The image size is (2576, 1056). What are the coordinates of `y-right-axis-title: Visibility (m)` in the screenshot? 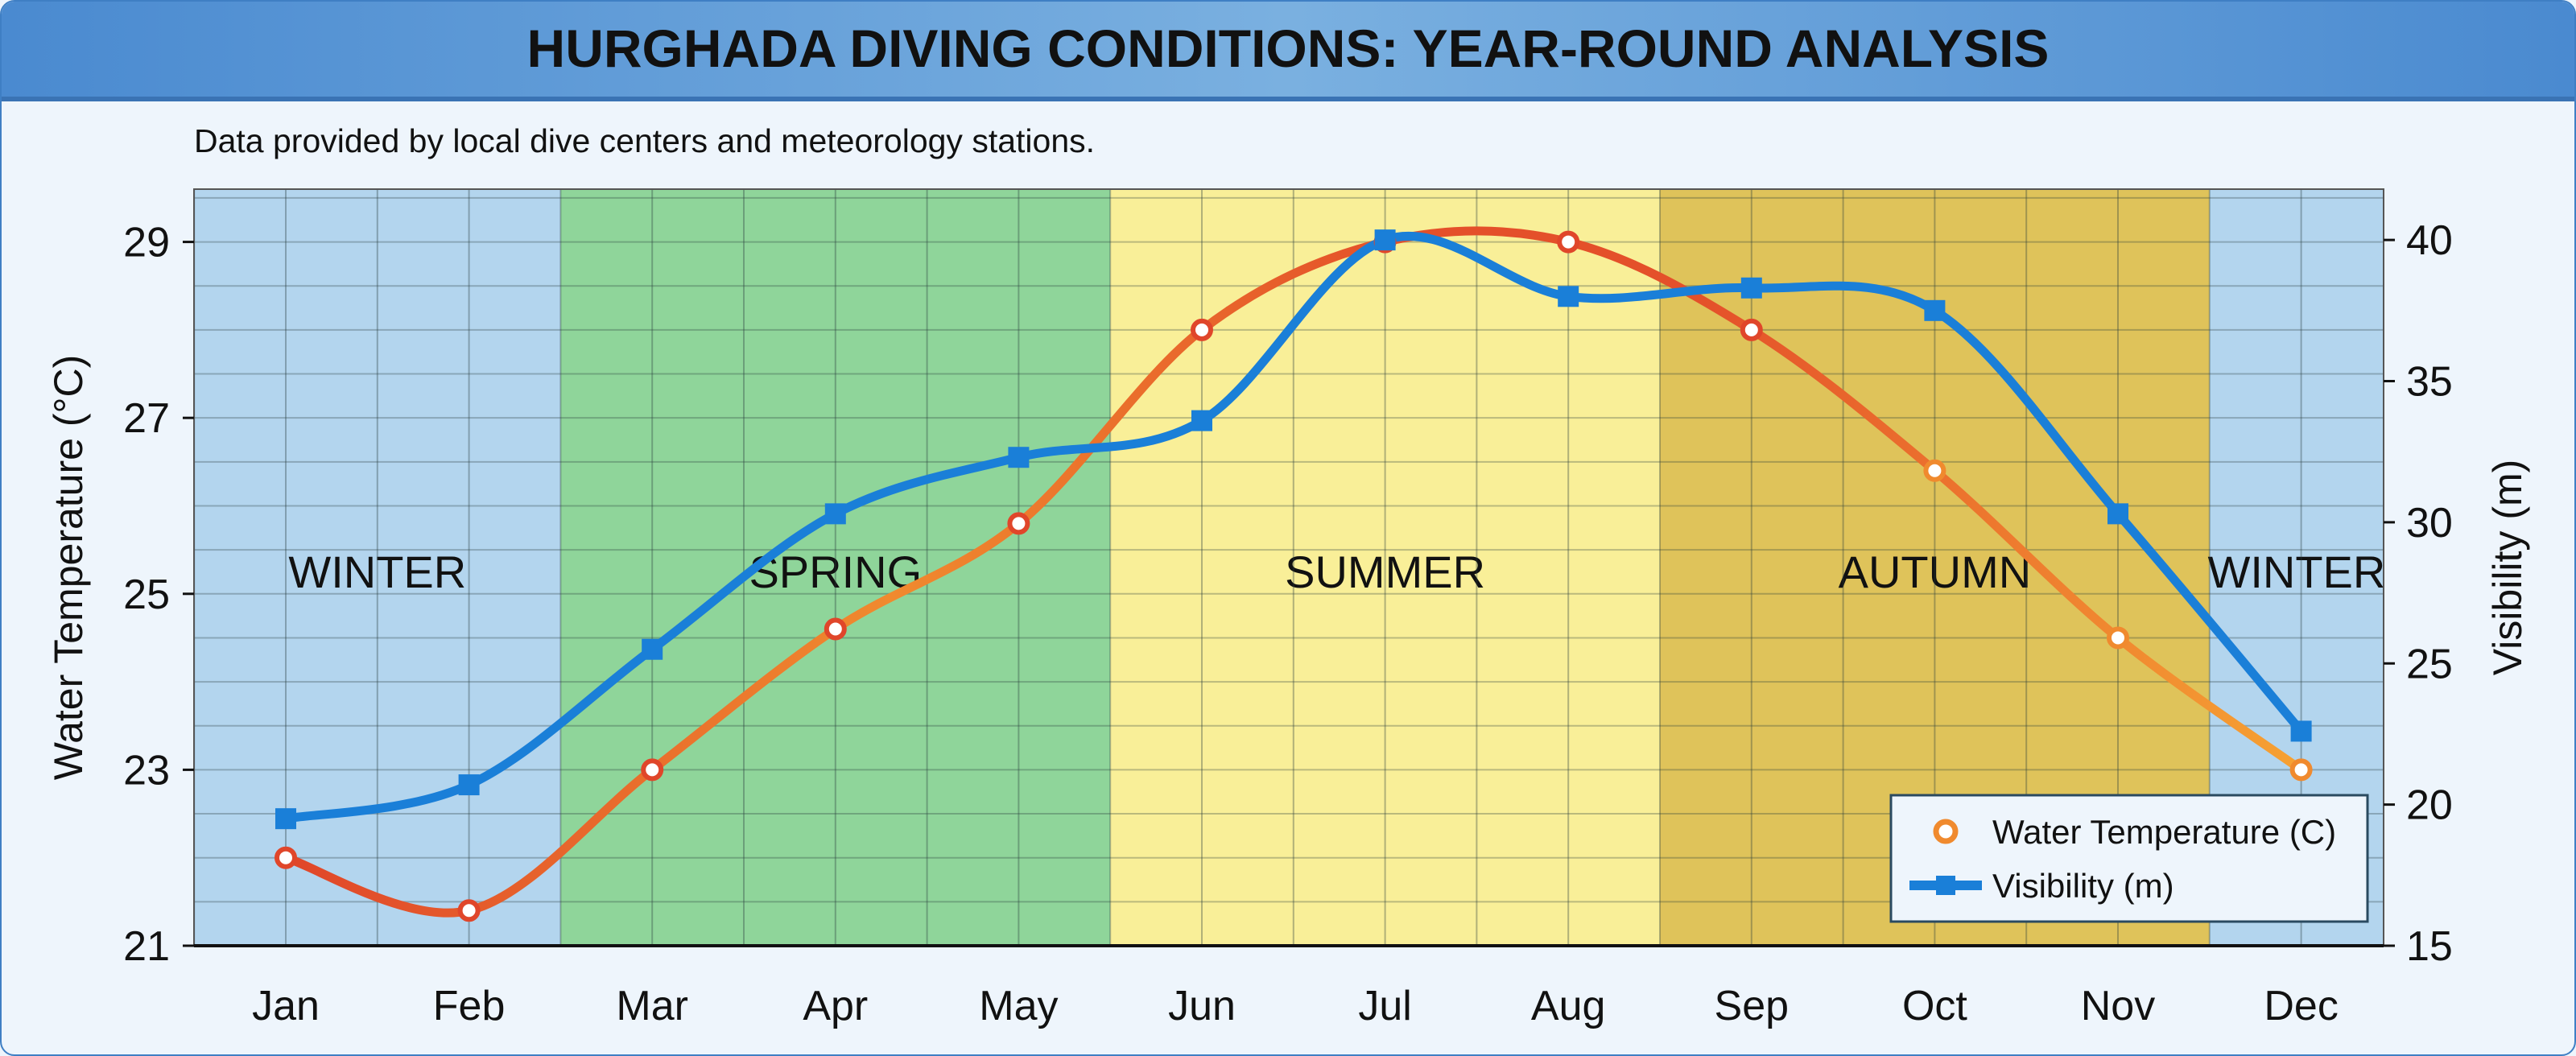 It's located at (2507, 568).